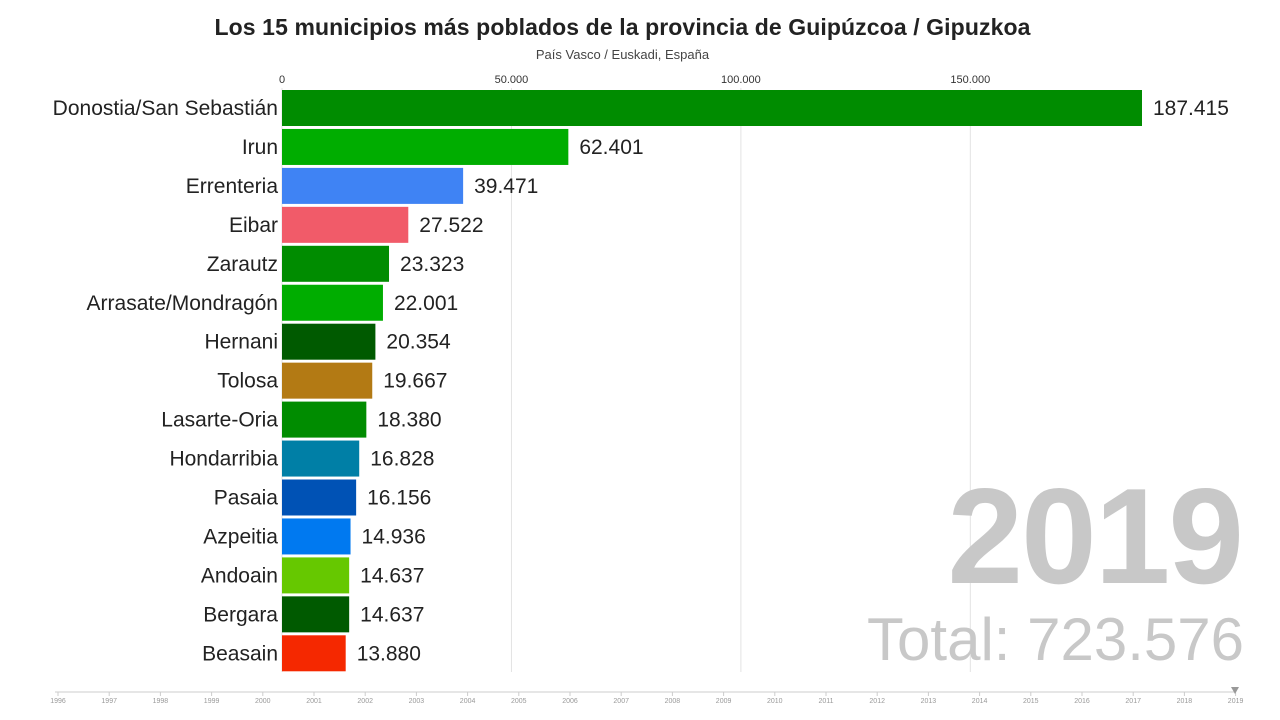  Describe the element at coordinates (512, 80) in the screenshot. I see `x-tick-label: 50.000` at that location.